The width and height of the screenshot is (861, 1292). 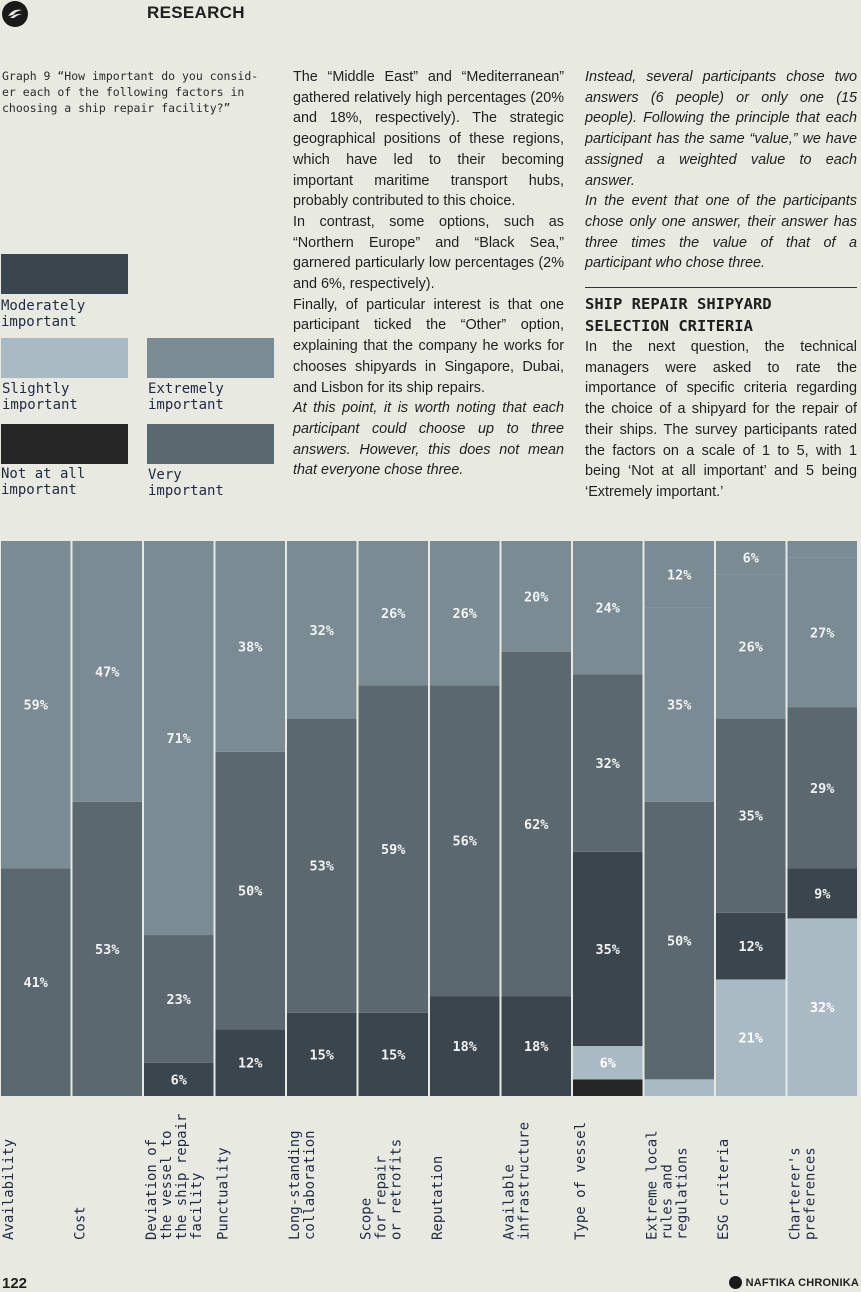 What do you see at coordinates (397, 1189) in the screenshot?
I see `category-label-line: or retrofits` at bounding box center [397, 1189].